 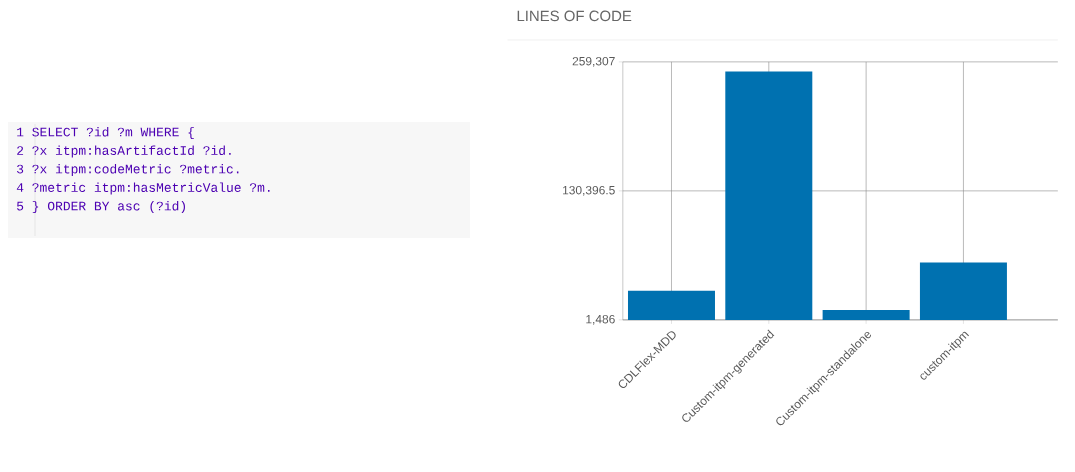 What do you see at coordinates (128, 170) in the screenshot?
I see `text: 3 ?x itpm:codeMetric ?metric.` at bounding box center [128, 170].